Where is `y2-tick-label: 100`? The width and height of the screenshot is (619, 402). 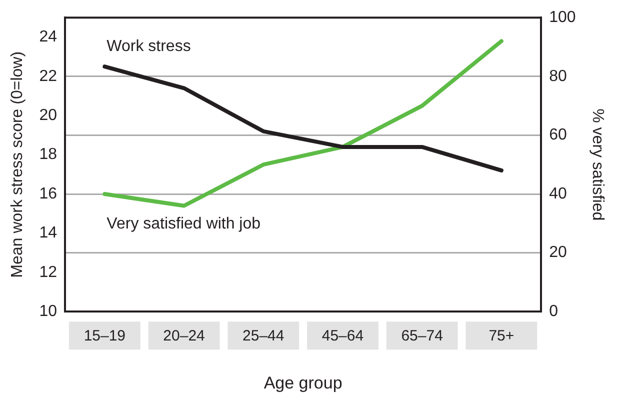 y2-tick-label: 100 is located at coordinates (562, 17).